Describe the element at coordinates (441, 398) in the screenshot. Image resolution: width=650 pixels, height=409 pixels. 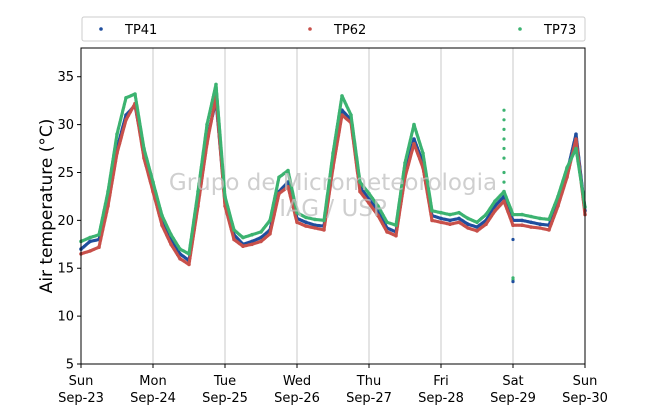
I see `x-tick-label-date: Sep-28` at that location.